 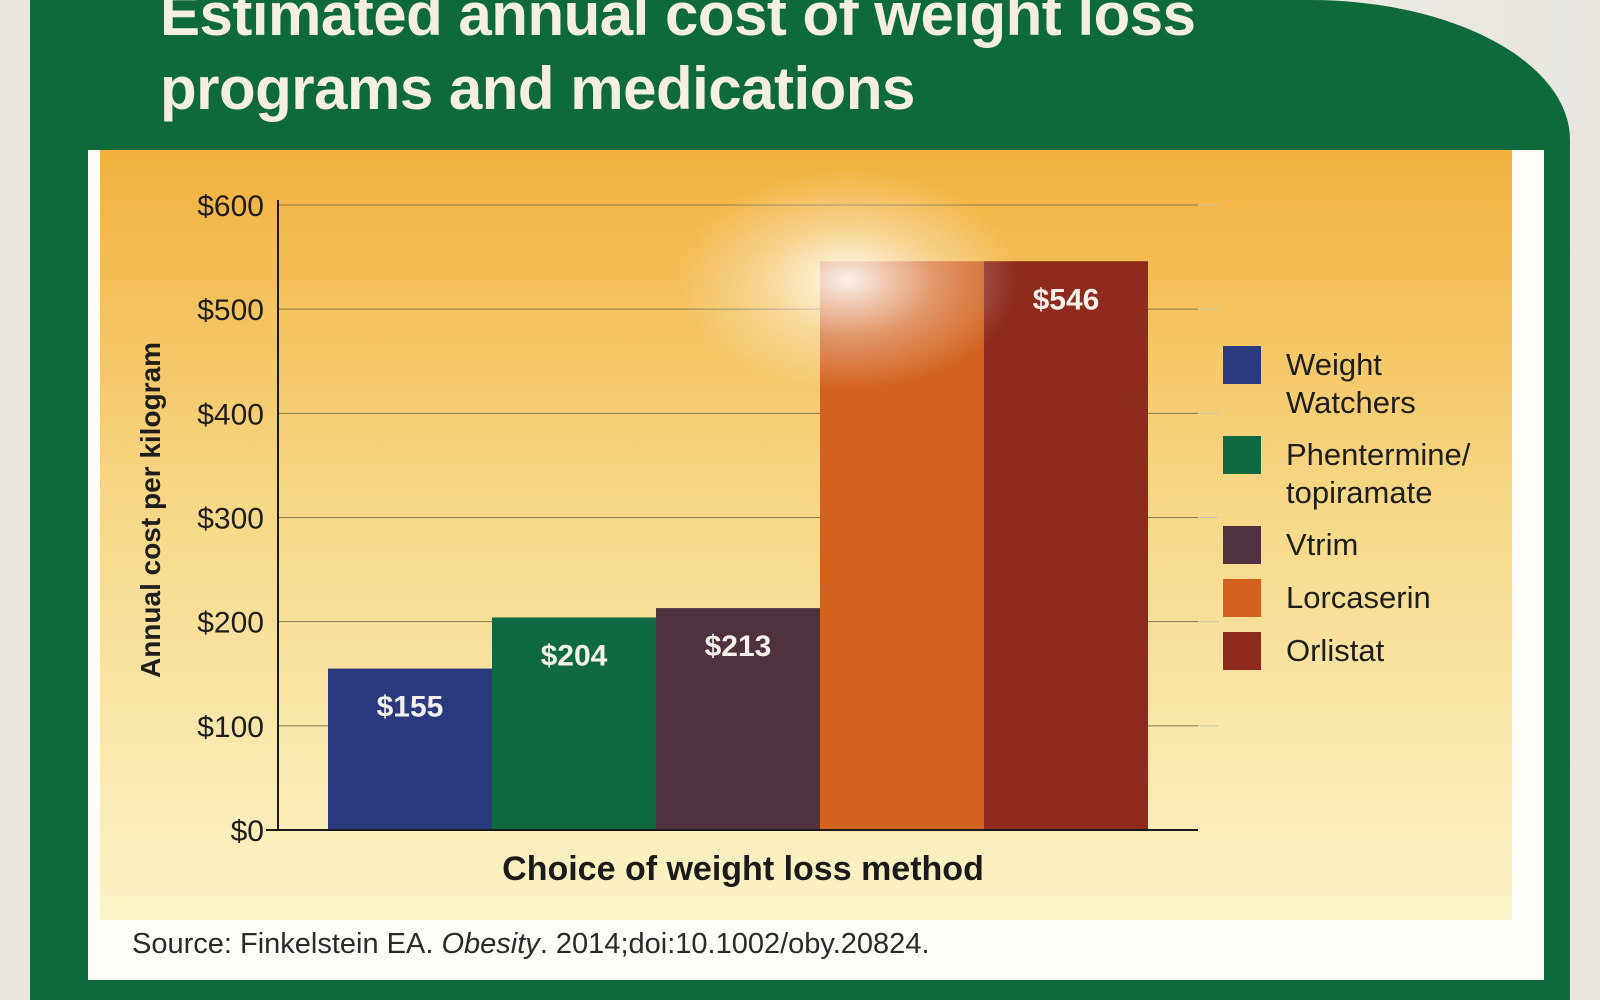 What do you see at coordinates (1358, 597) in the screenshot?
I see `legend-label: Lorcaserin` at bounding box center [1358, 597].